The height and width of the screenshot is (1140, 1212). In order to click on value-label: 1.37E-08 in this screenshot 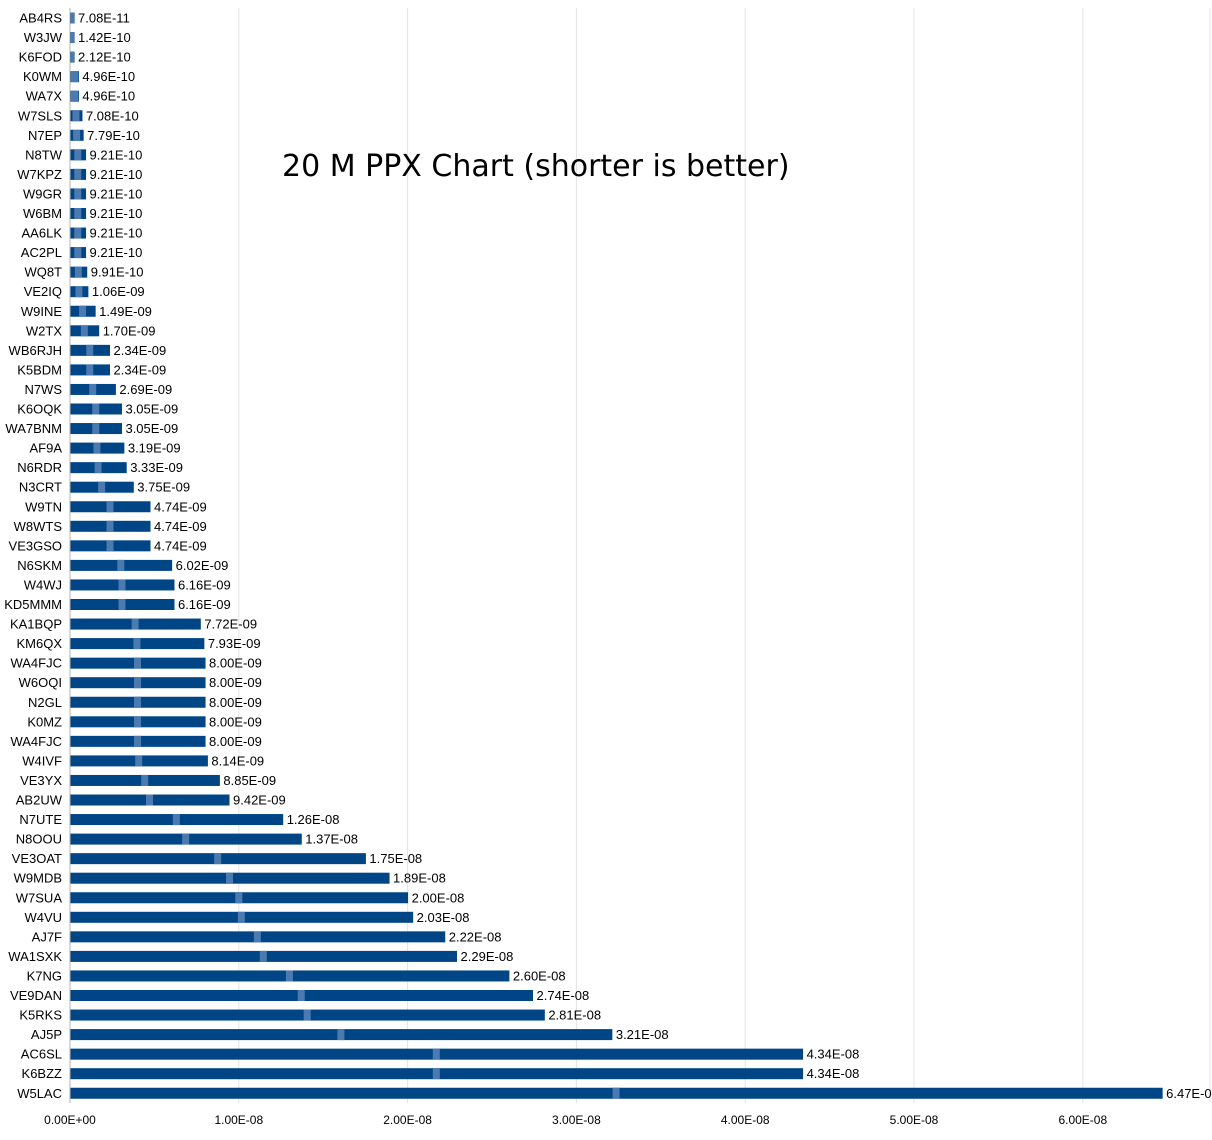, I will do `click(331, 839)`.